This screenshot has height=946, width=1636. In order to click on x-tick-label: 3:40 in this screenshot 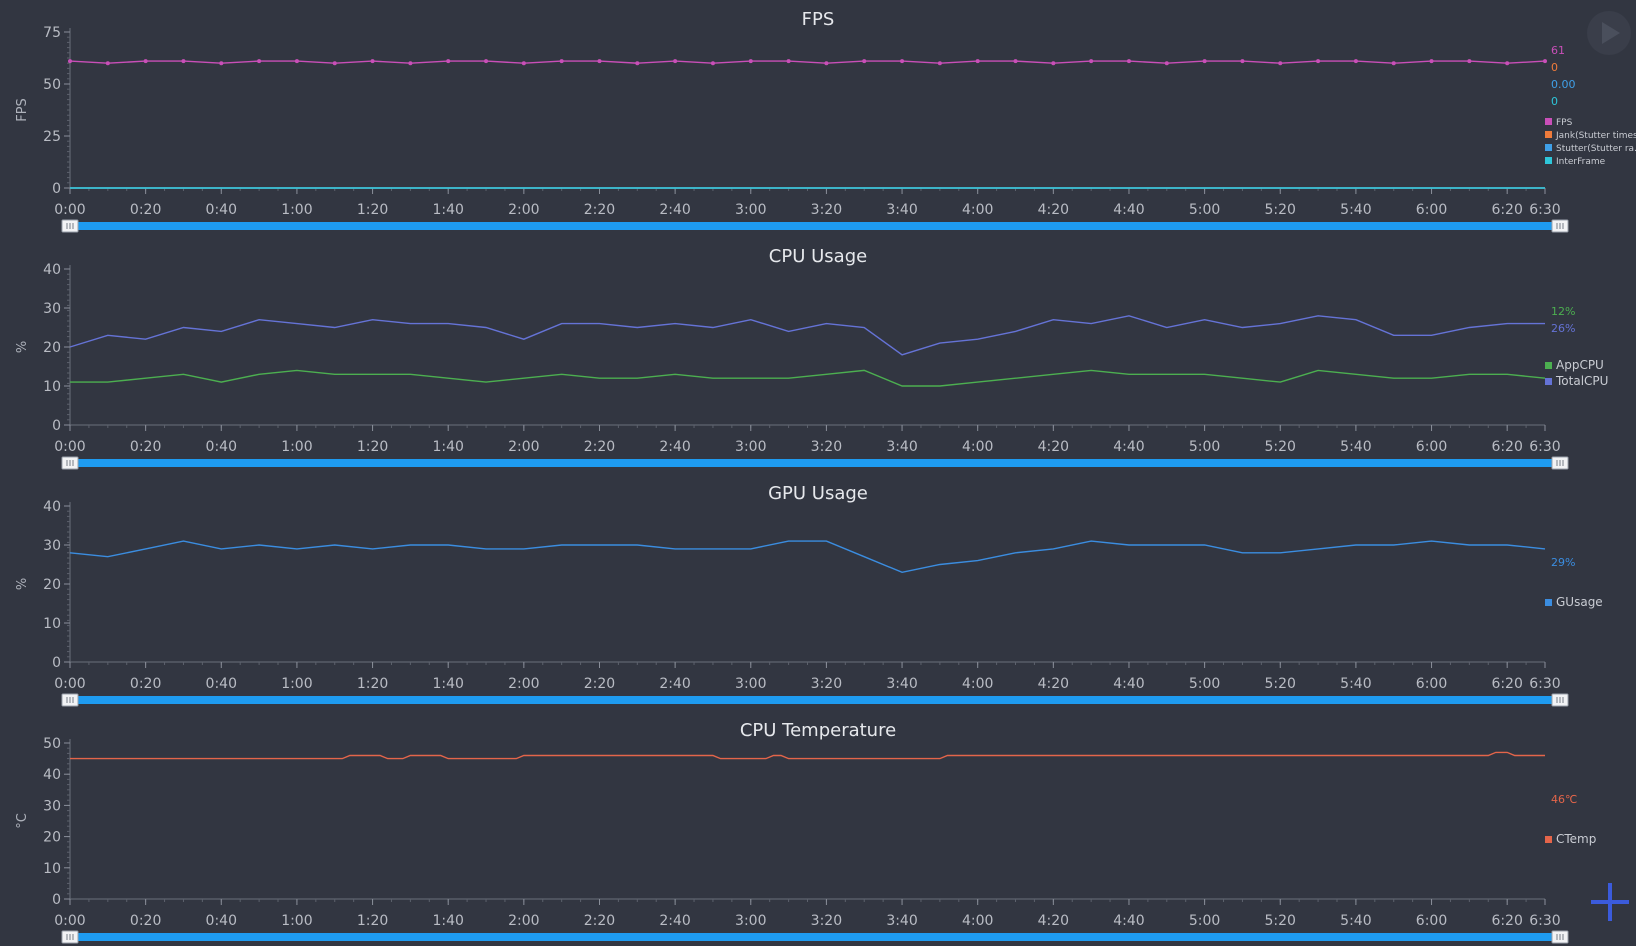, I will do `click(901, 921)`.